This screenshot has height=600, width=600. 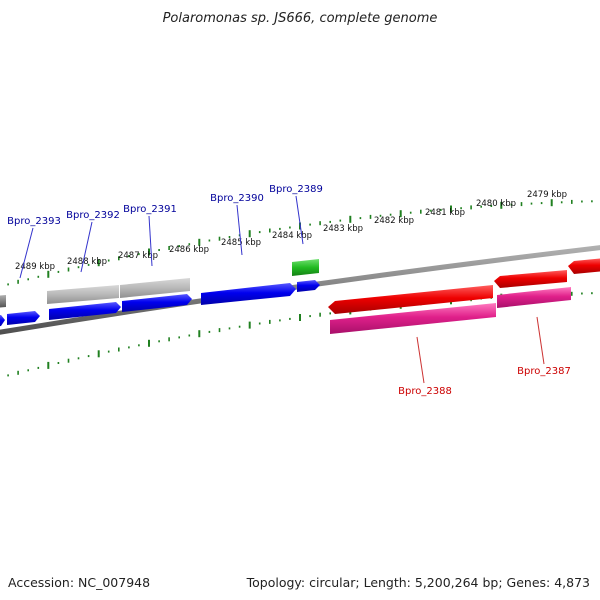 What do you see at coordinates (343, 229) in the screenshot?
I see `tick-label: 2483 kbp` at bounding box center [343, 229].